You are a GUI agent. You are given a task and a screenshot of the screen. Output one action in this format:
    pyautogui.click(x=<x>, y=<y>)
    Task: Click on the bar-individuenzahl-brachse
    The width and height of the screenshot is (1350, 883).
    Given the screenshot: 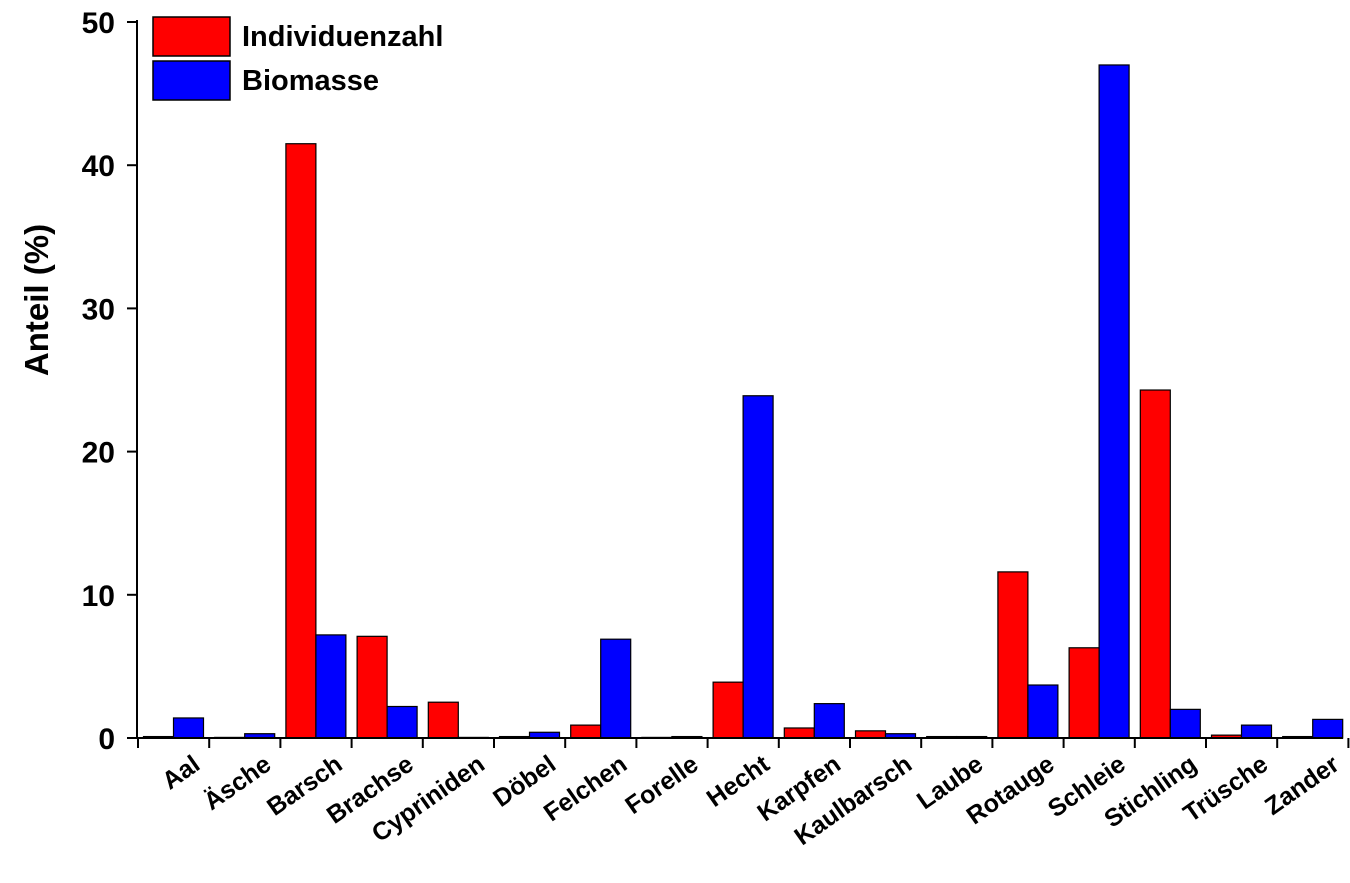 What is the action you would take?
    pyautogui.click(x=372, y=687)
    